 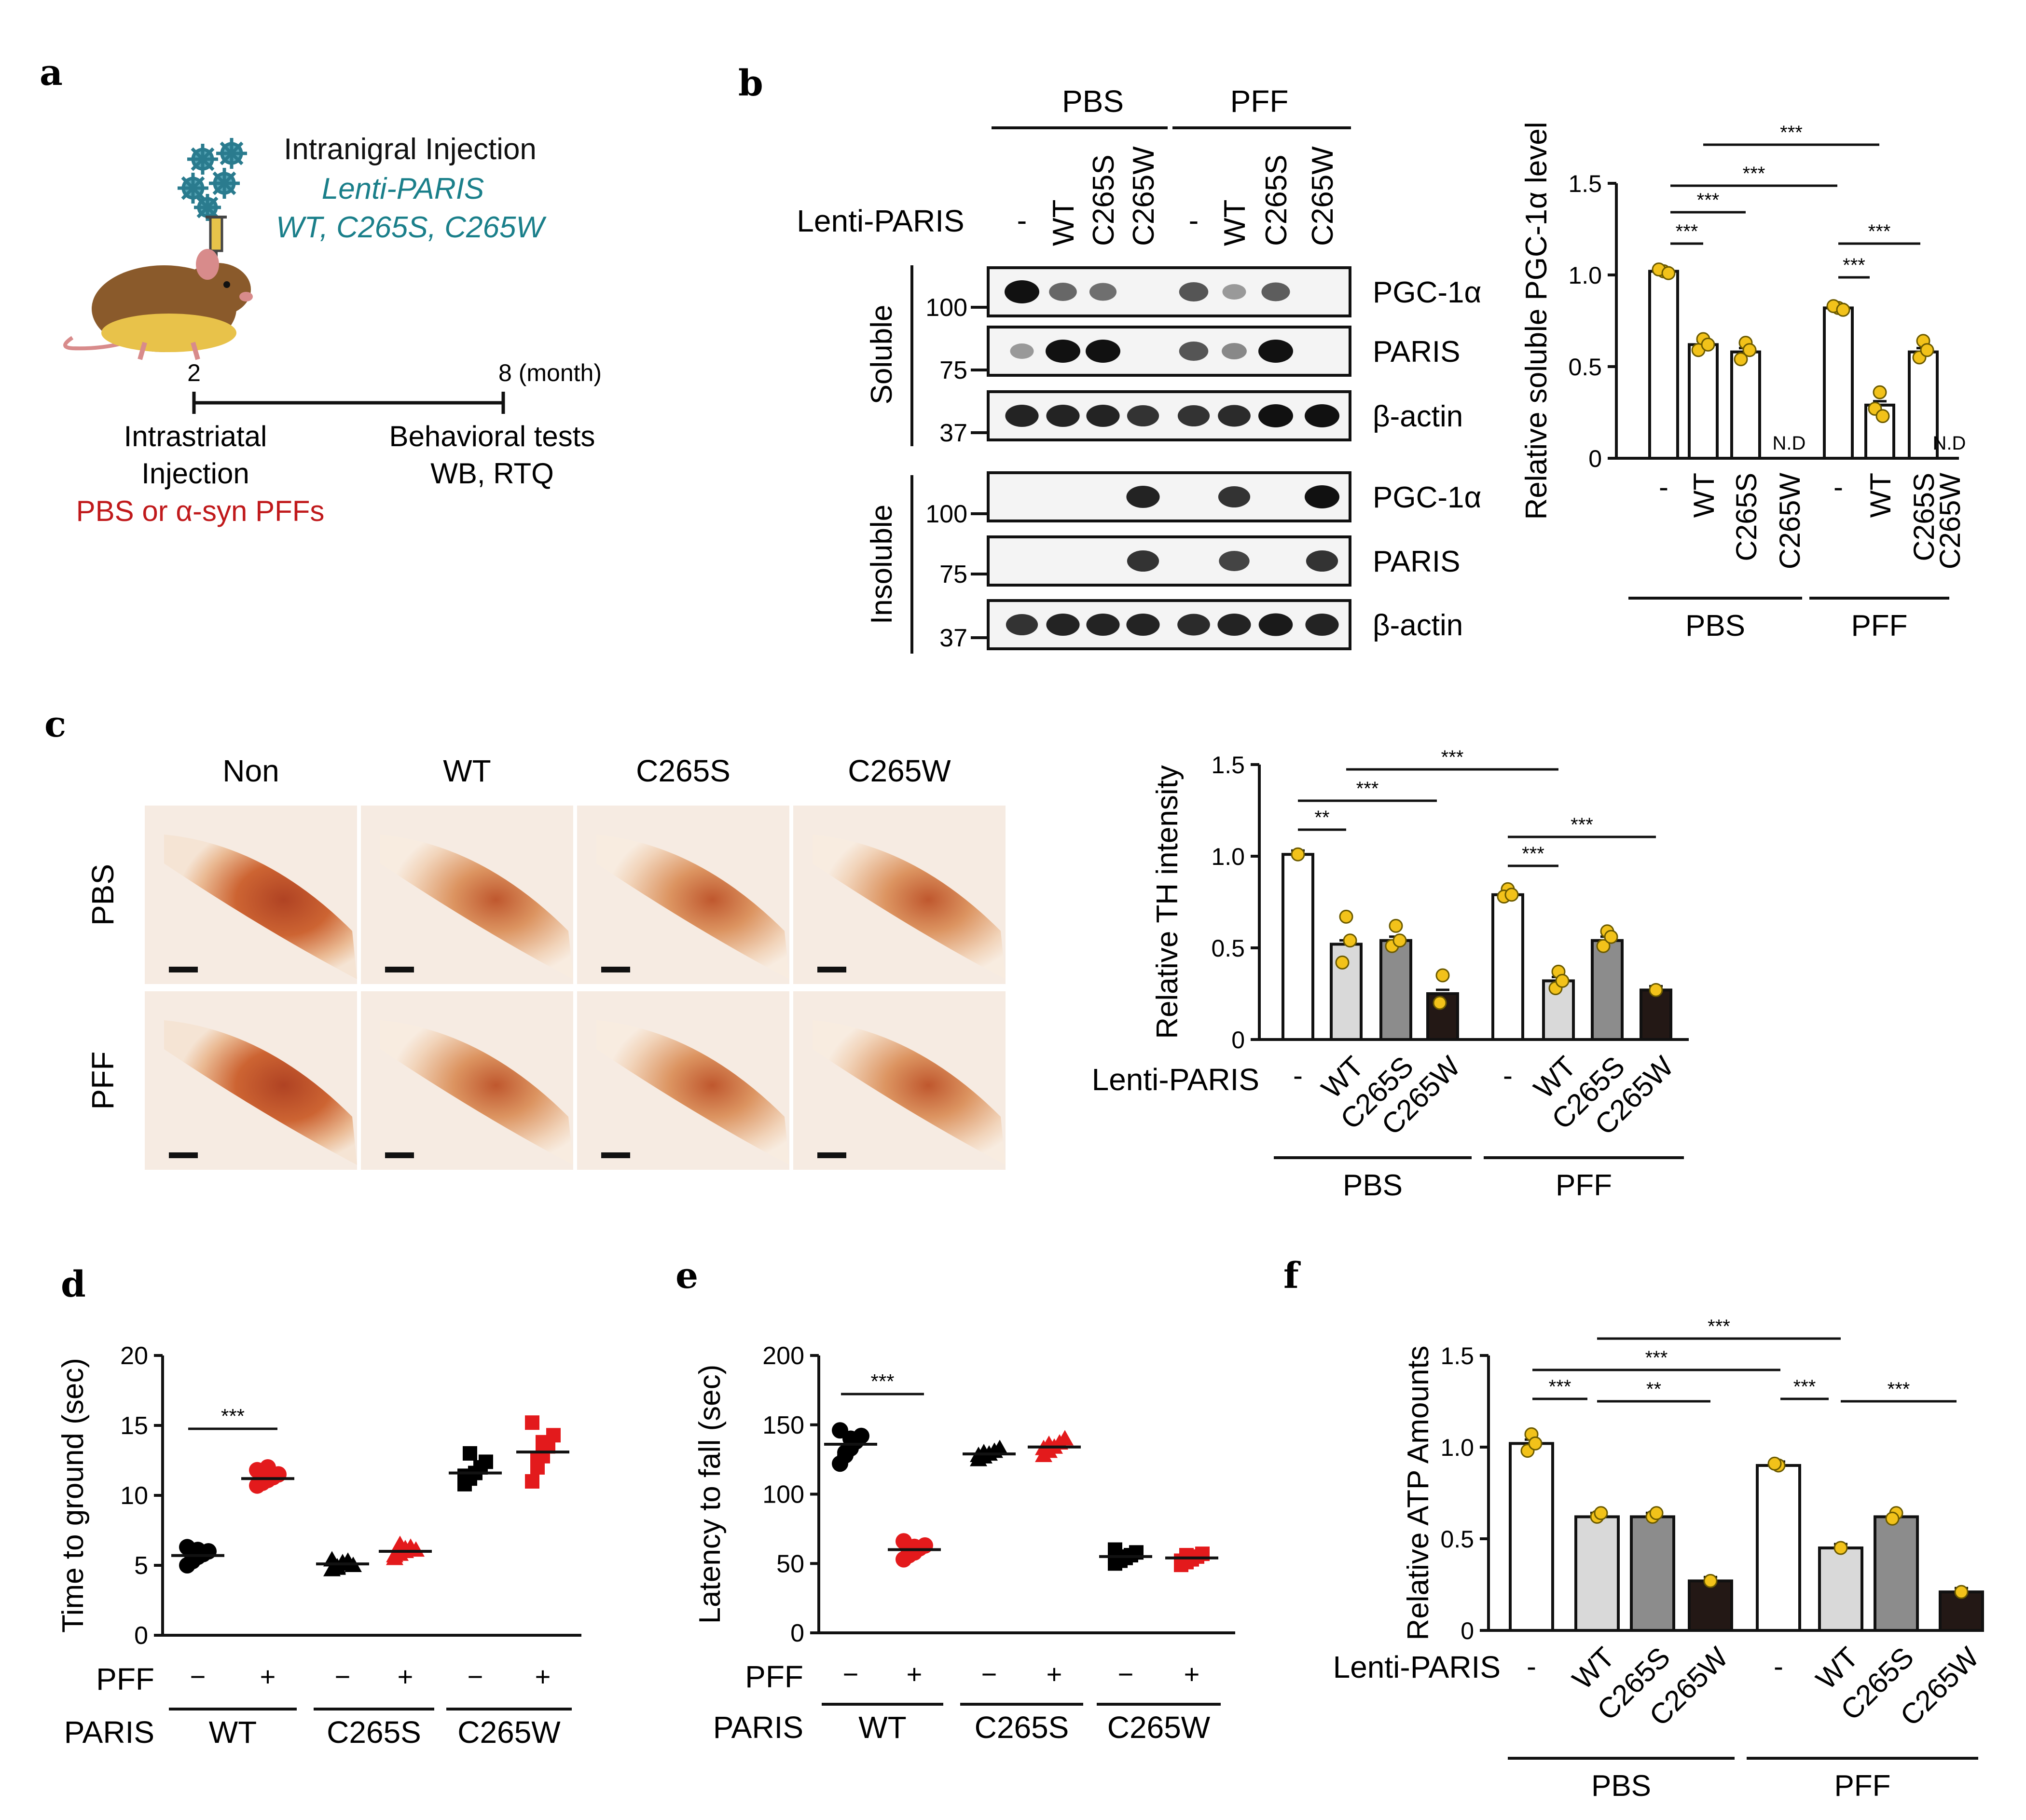 What do you see at coordinates (1144, 196) in the screenshot?
I see `blot-lane-label: C265W` at bounding box center [1144, 196].